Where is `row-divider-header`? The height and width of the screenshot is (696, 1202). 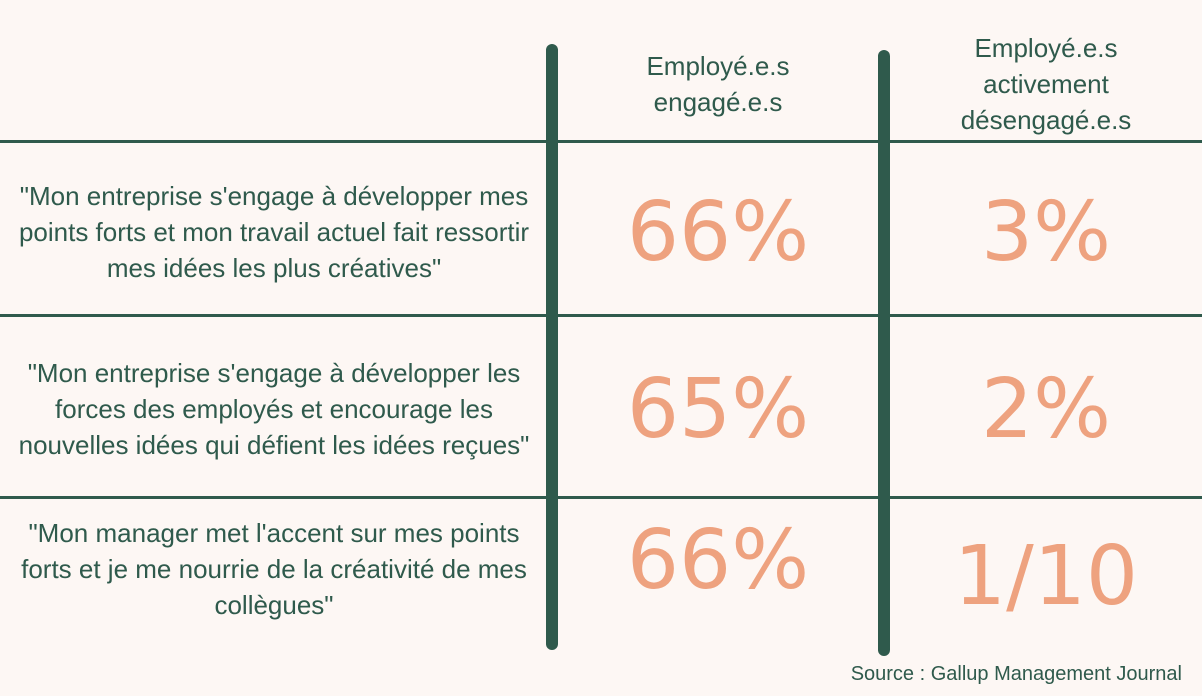
row-divider-header is located at coordinates (601, 141).